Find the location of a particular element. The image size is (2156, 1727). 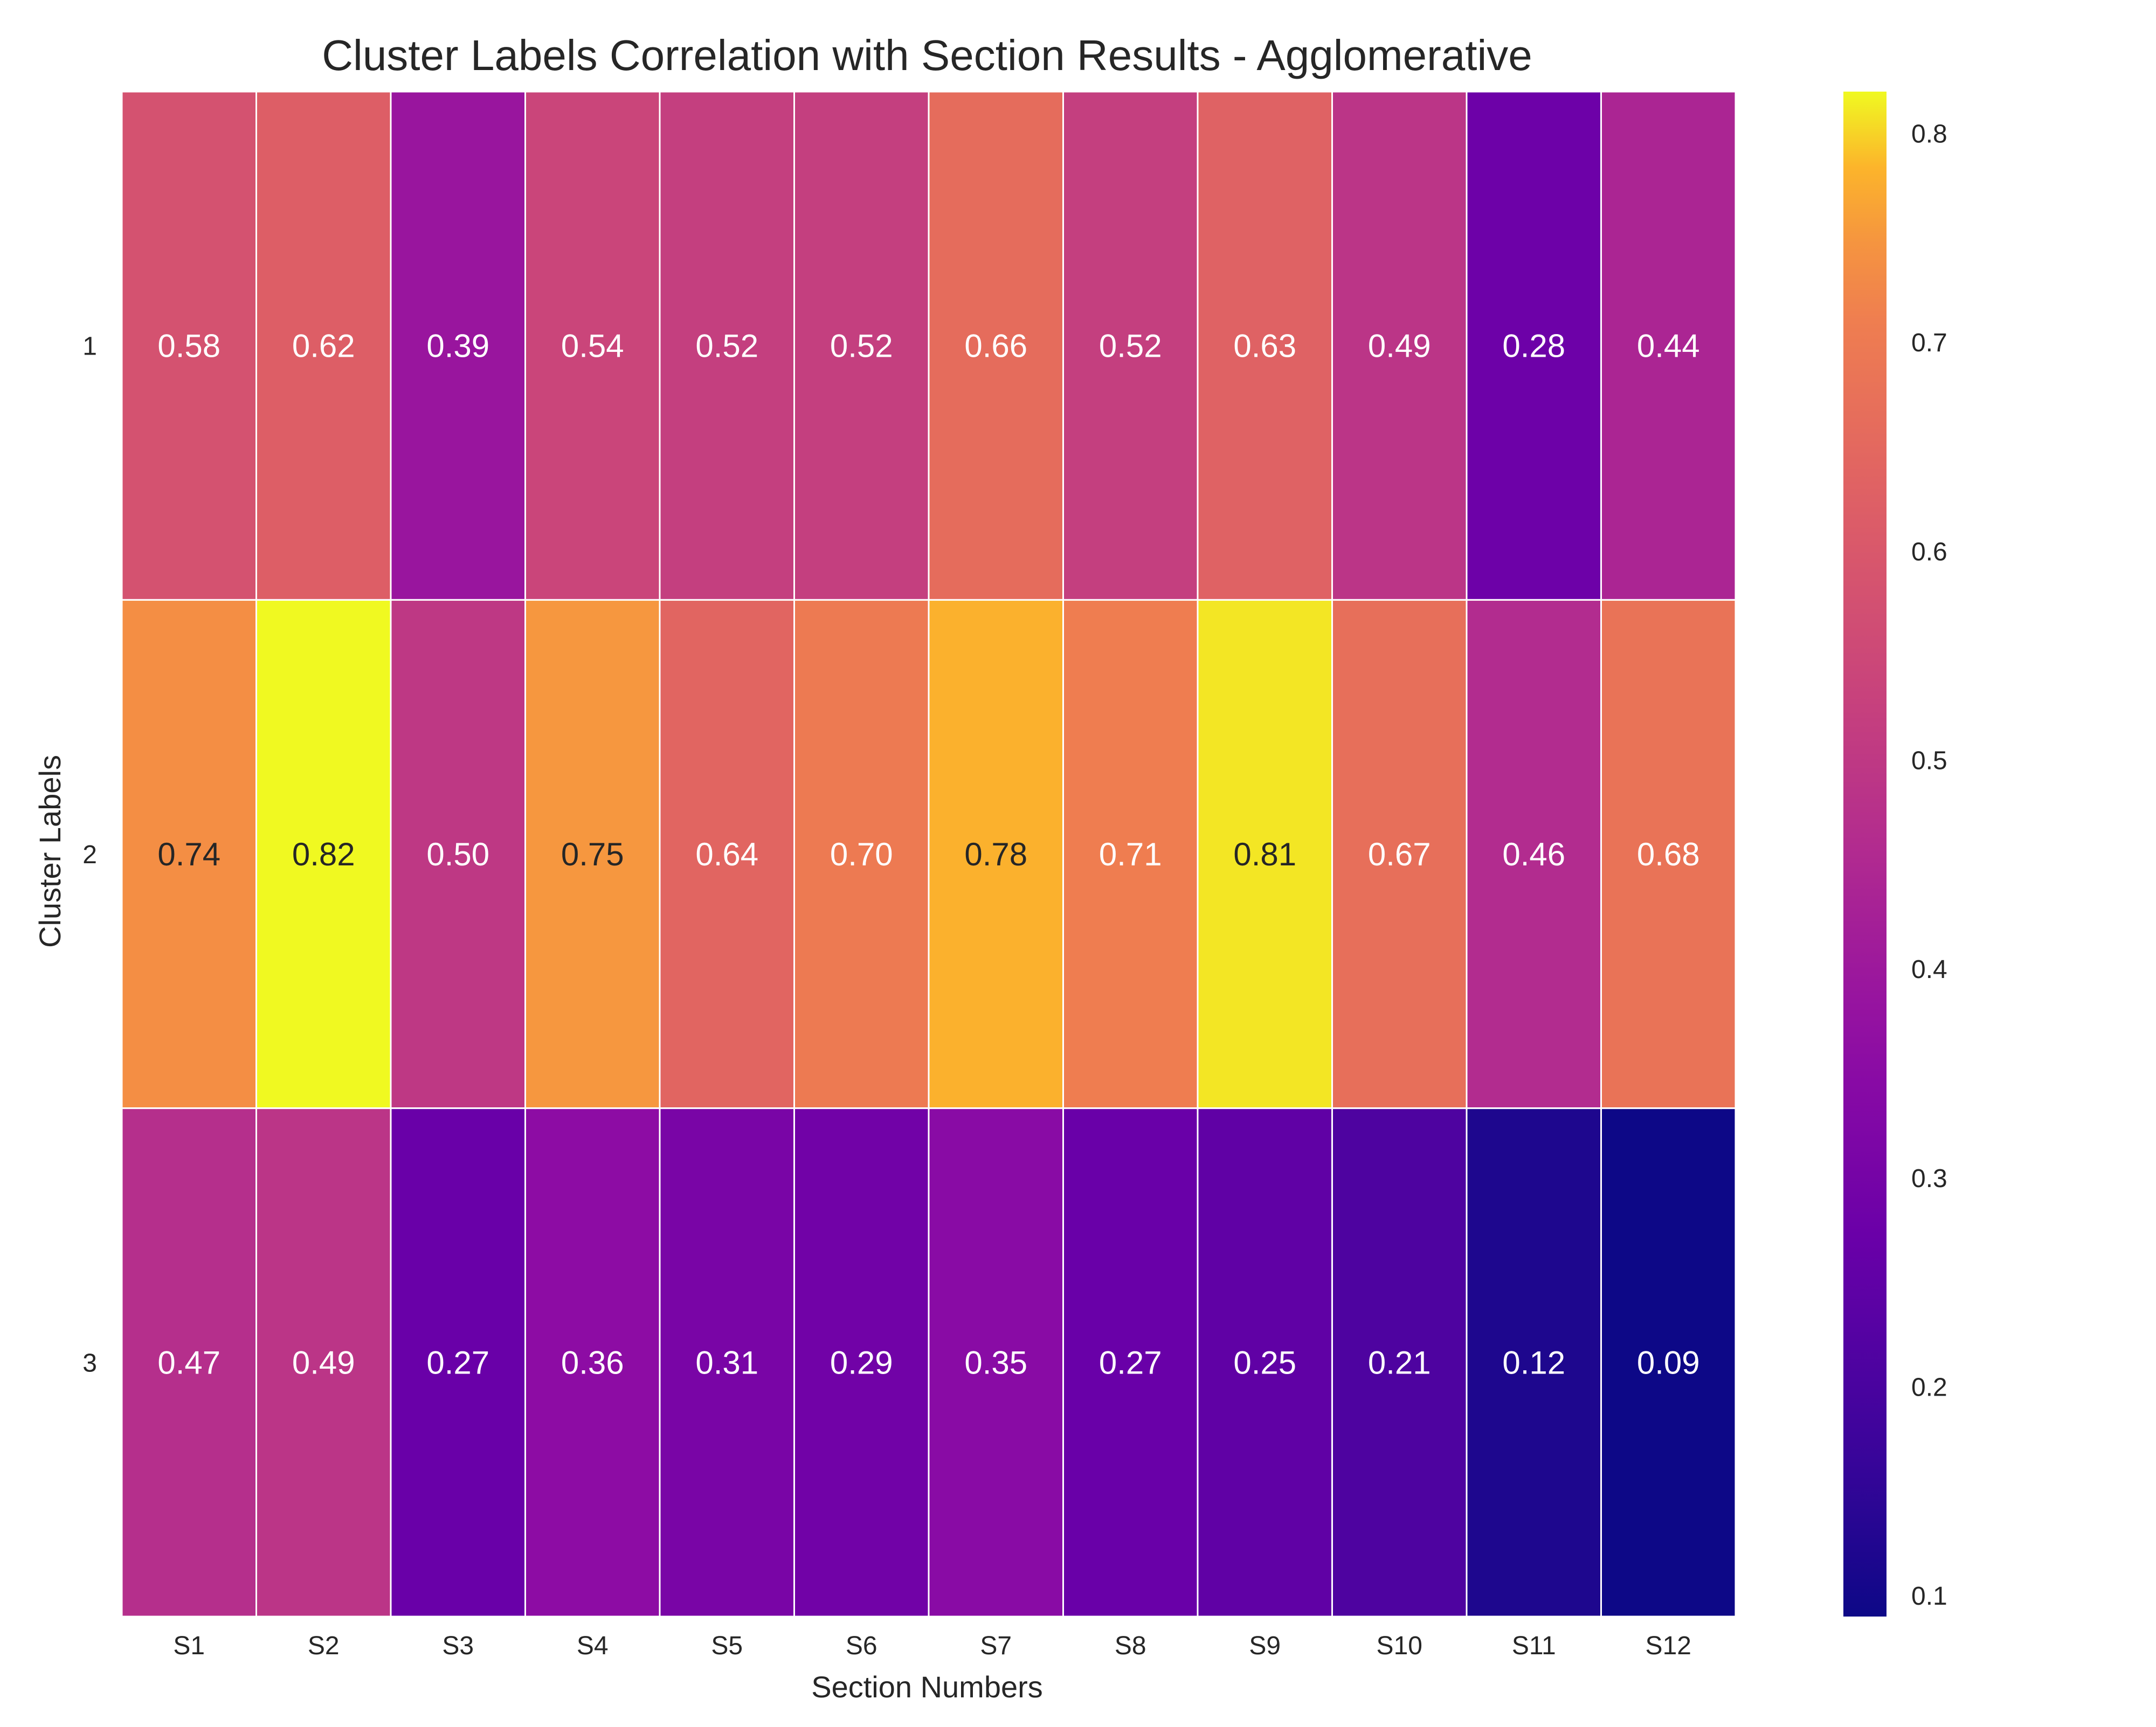

cell-value-label: 0.50 is located at coordinates (457, 854).